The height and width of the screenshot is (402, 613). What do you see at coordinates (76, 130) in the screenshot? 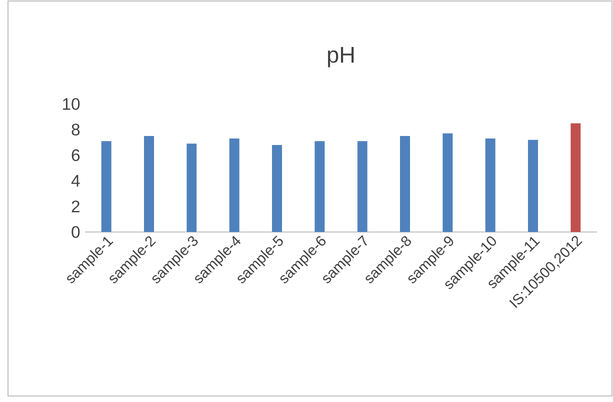
I see `y-tick-label: 8` at bounding box center [76, 130].